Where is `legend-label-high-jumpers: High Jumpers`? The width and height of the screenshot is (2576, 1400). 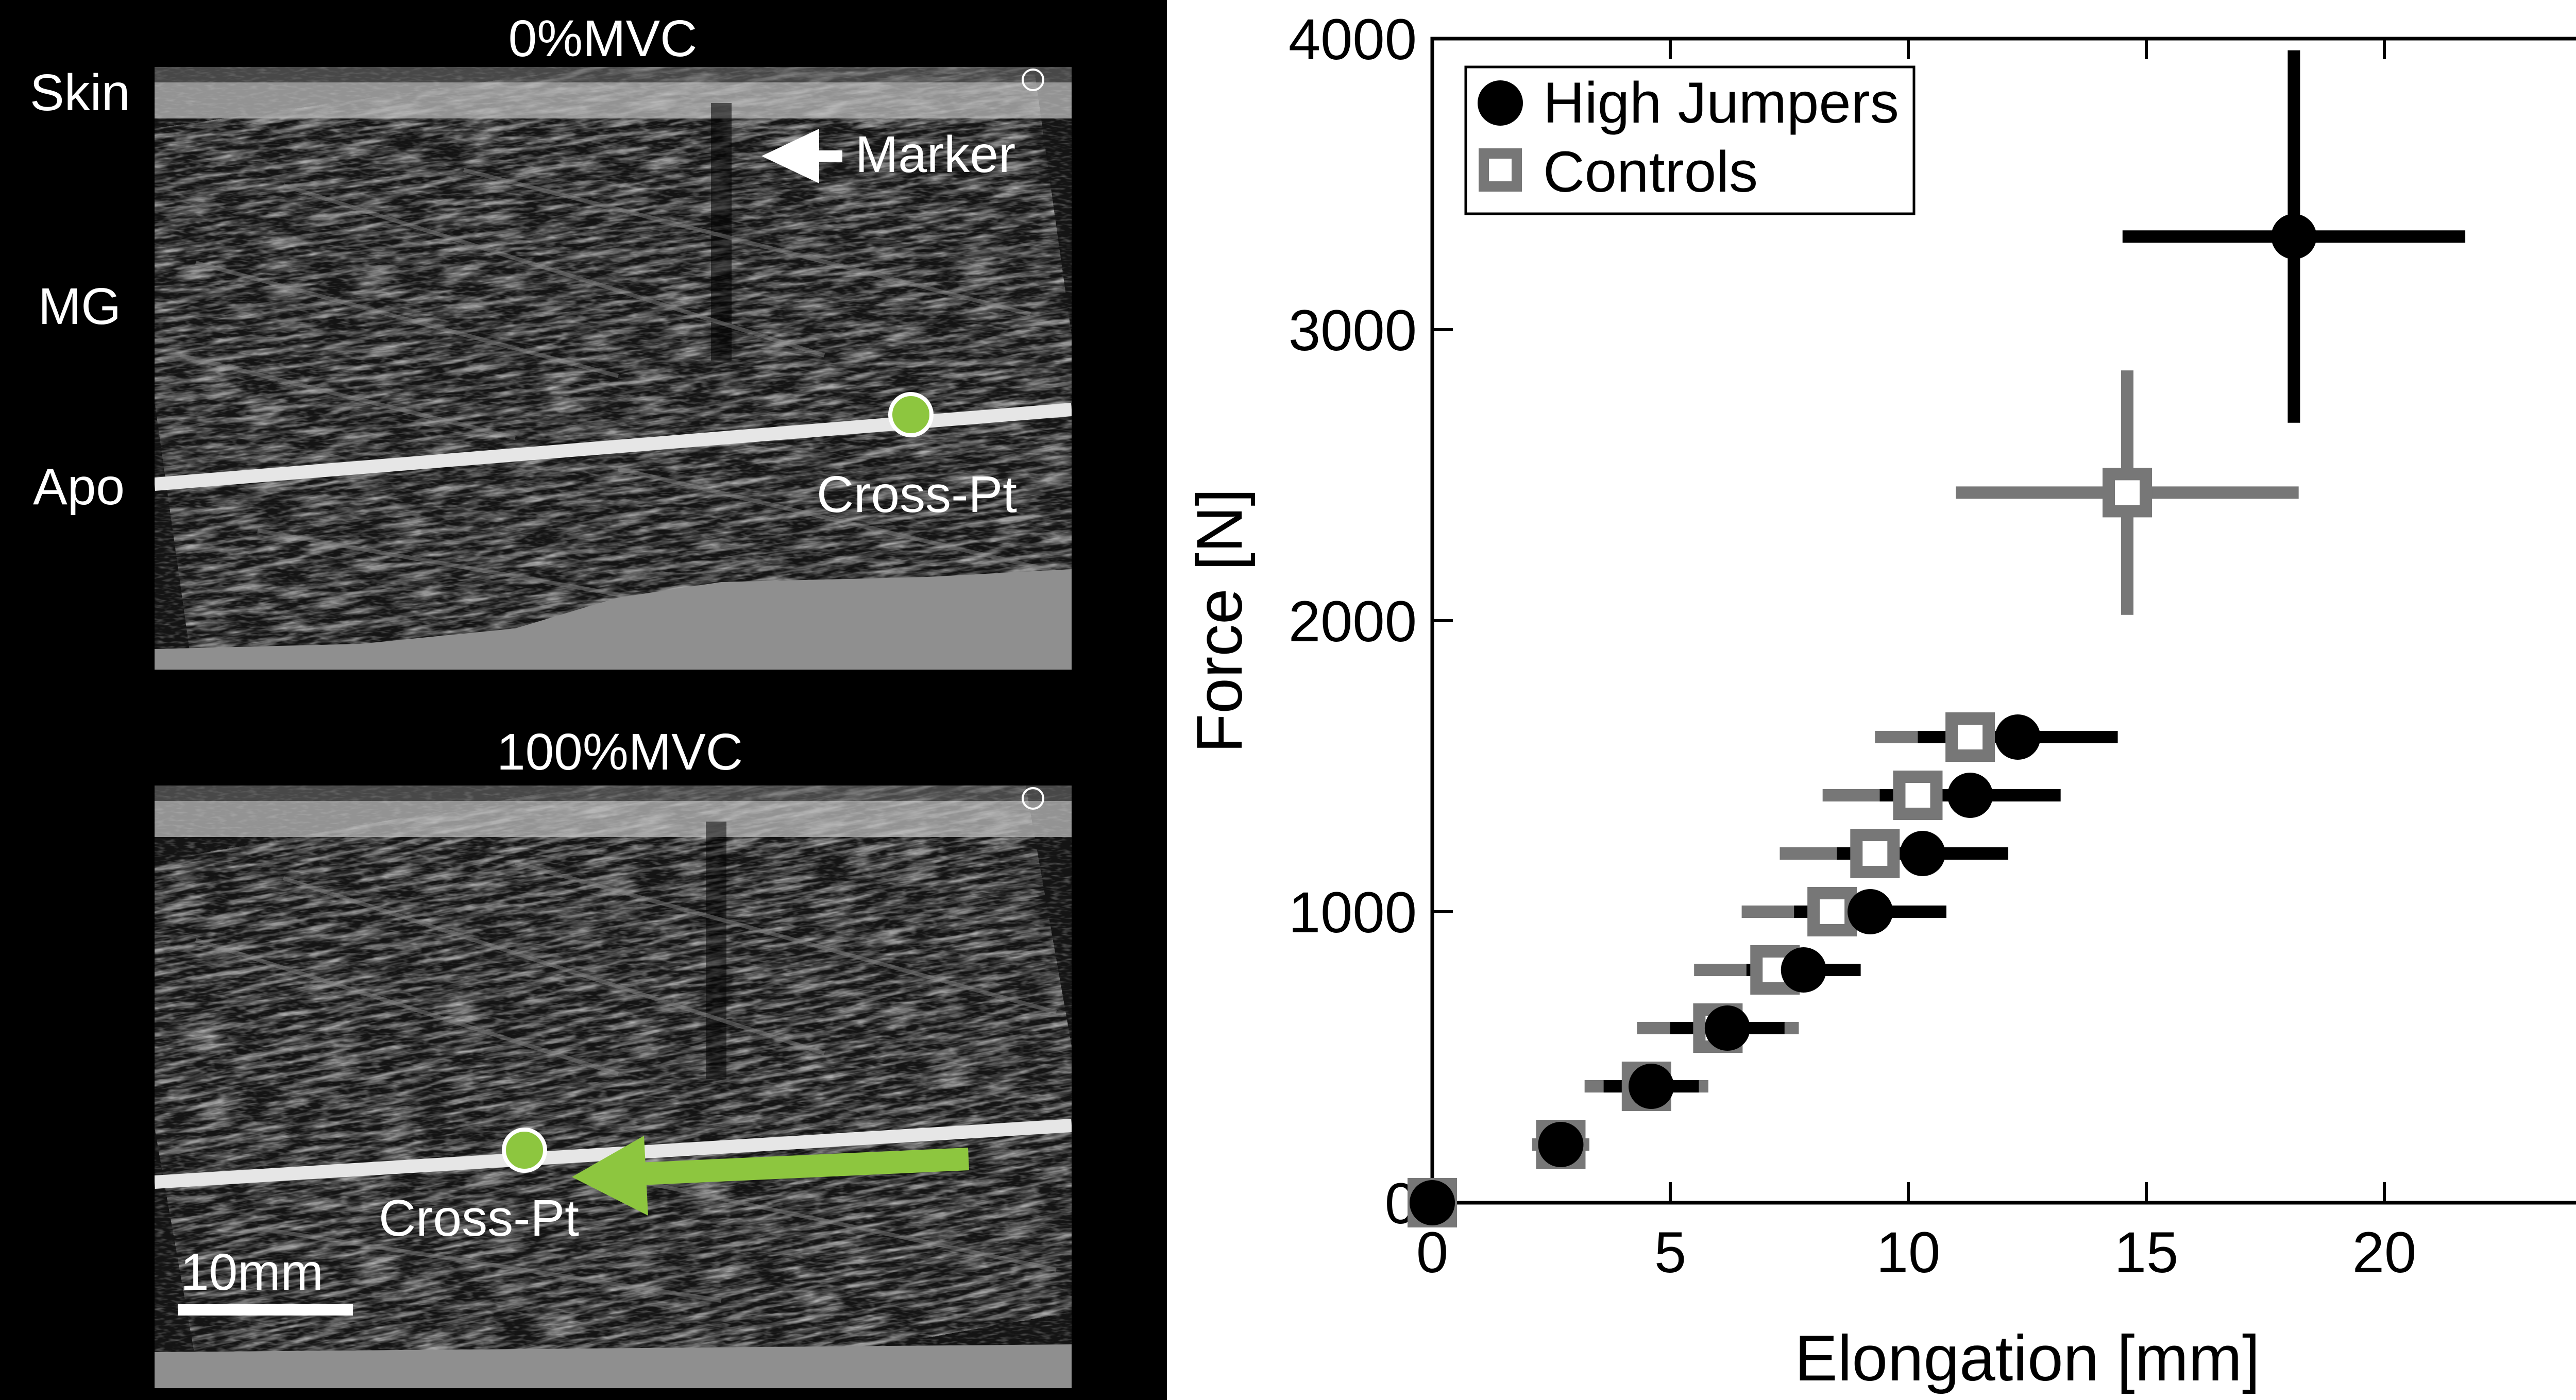 legend-label-high-jumpers: High Jumpers is located at coordinates (1721, 103).